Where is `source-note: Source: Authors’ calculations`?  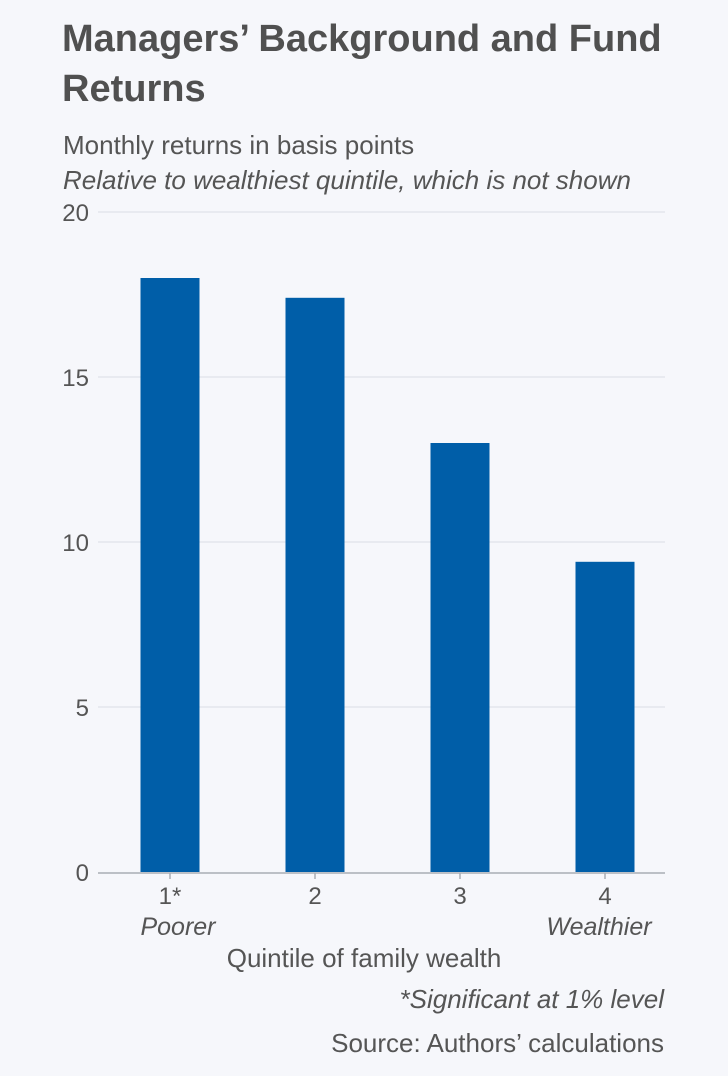 source-note: Source: Authors’ calculations is located at coordinates (497, 1043).